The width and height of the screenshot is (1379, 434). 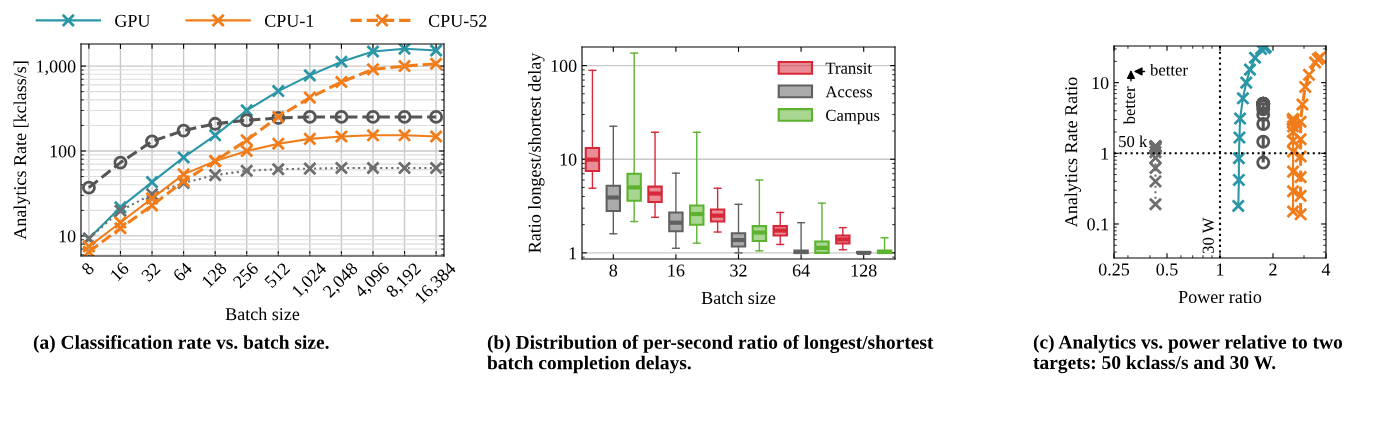 I want to click on x-tick-label: 4, so click(x=1326, y=269).